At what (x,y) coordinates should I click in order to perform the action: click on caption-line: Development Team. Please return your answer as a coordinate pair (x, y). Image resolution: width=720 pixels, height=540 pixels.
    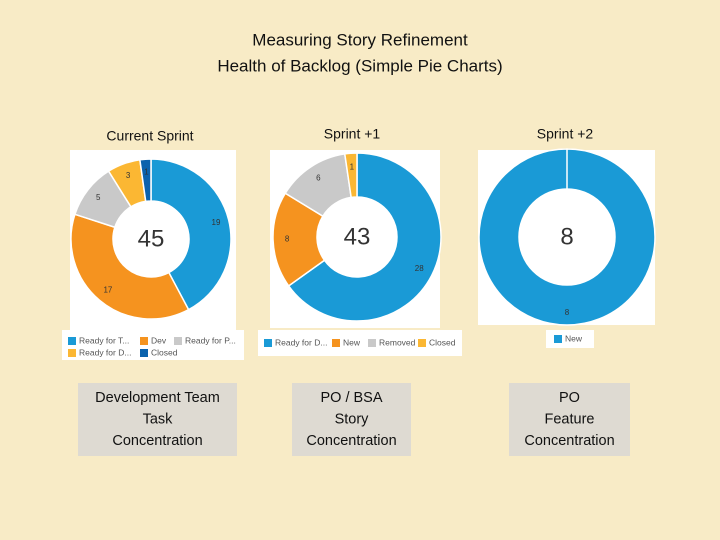
    Looking at the image, I should click on (157, 398).